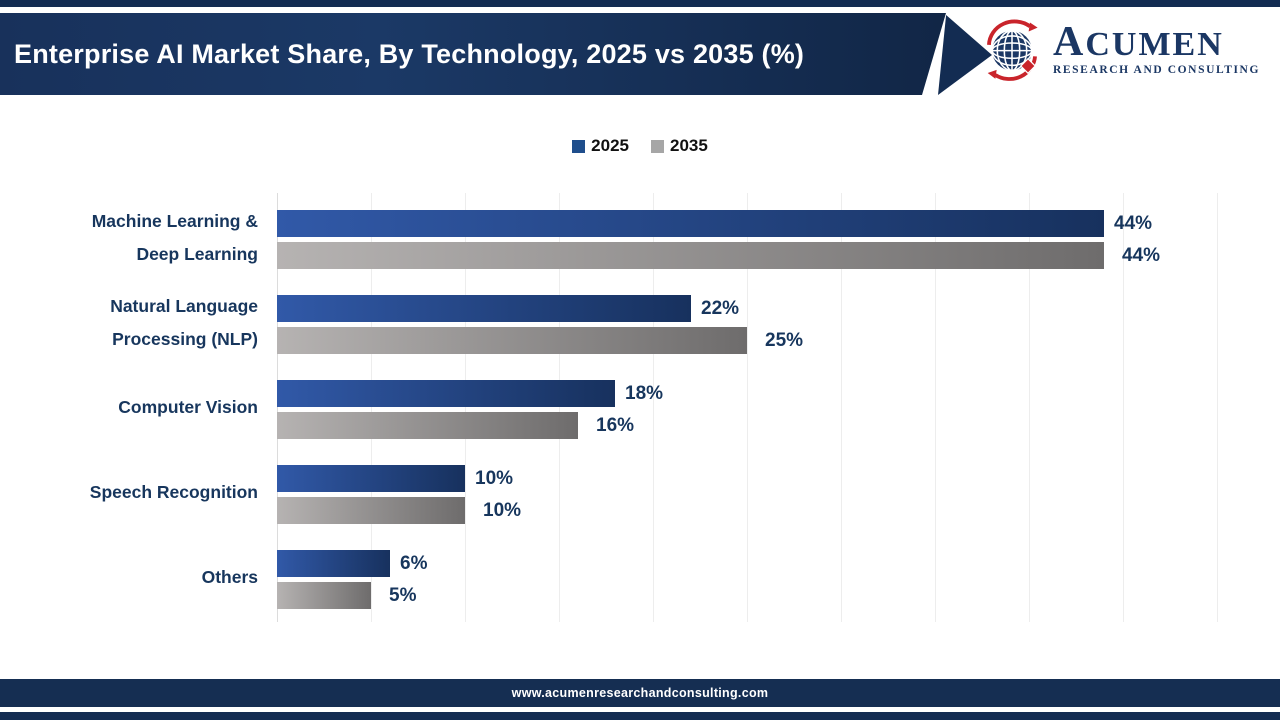 The image size is (1280, 720). What do you see at coordinates (640, 716) in the screenshot?
I see `bottom-border-strip` at bounding box center [640, 716].